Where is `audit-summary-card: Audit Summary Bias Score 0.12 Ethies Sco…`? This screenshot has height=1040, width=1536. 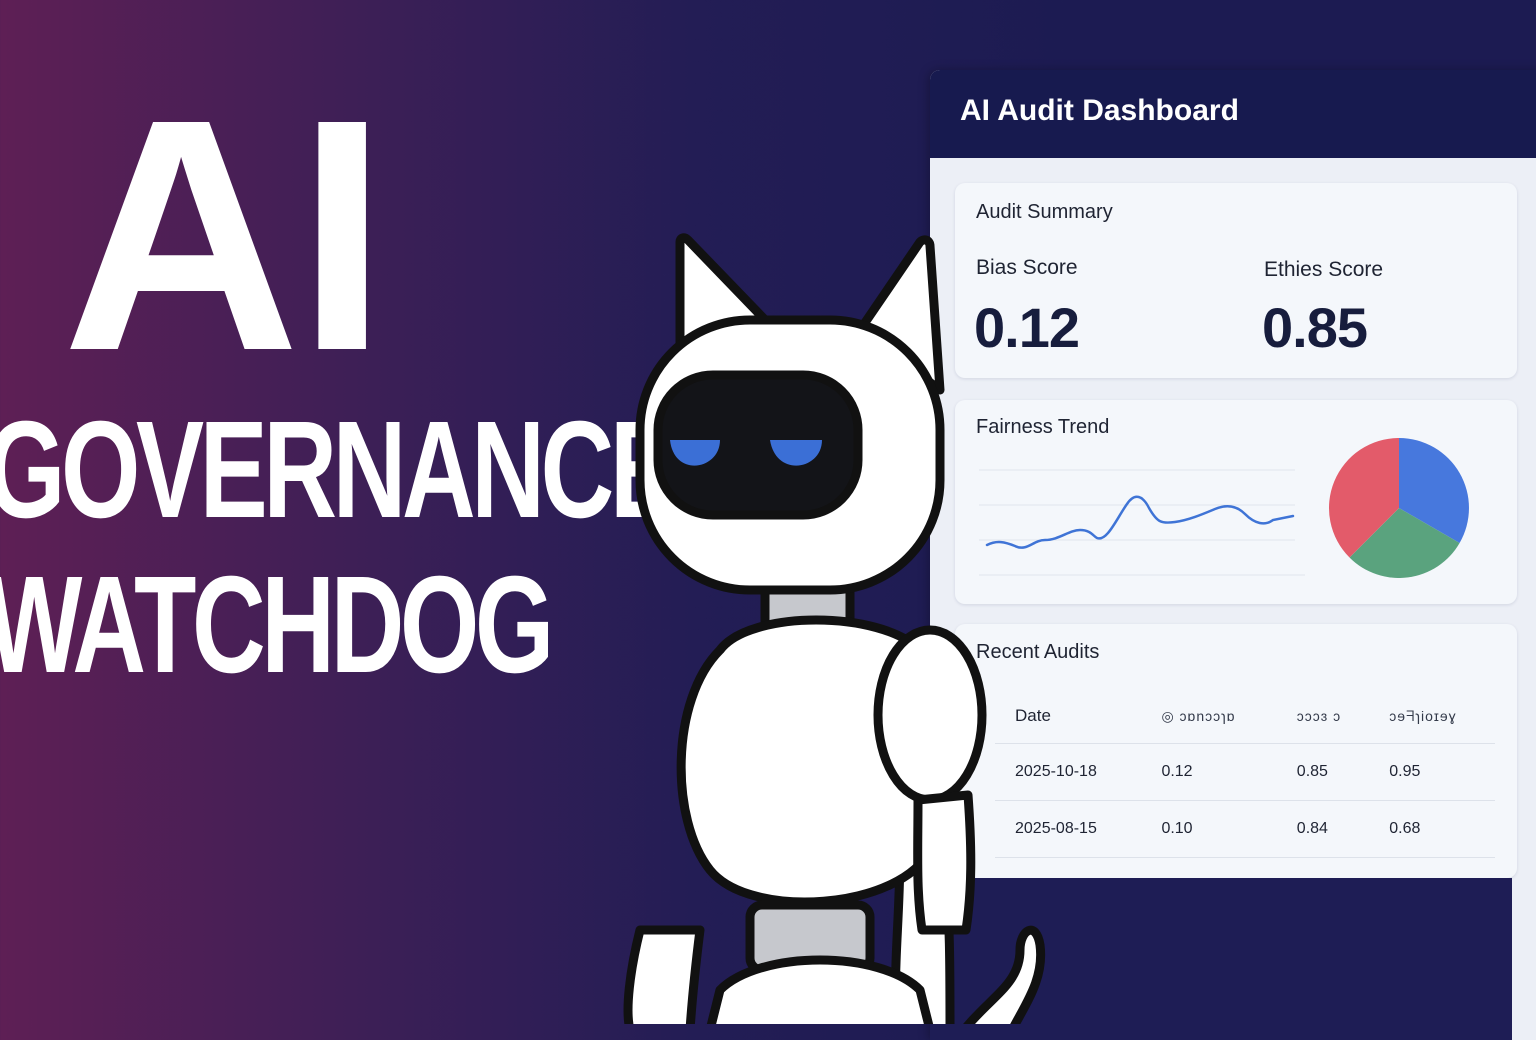 audit-summary-card: Audit Summary Bias Score 0.12 Ethies Sco… is located at coordinates (1236, 280).